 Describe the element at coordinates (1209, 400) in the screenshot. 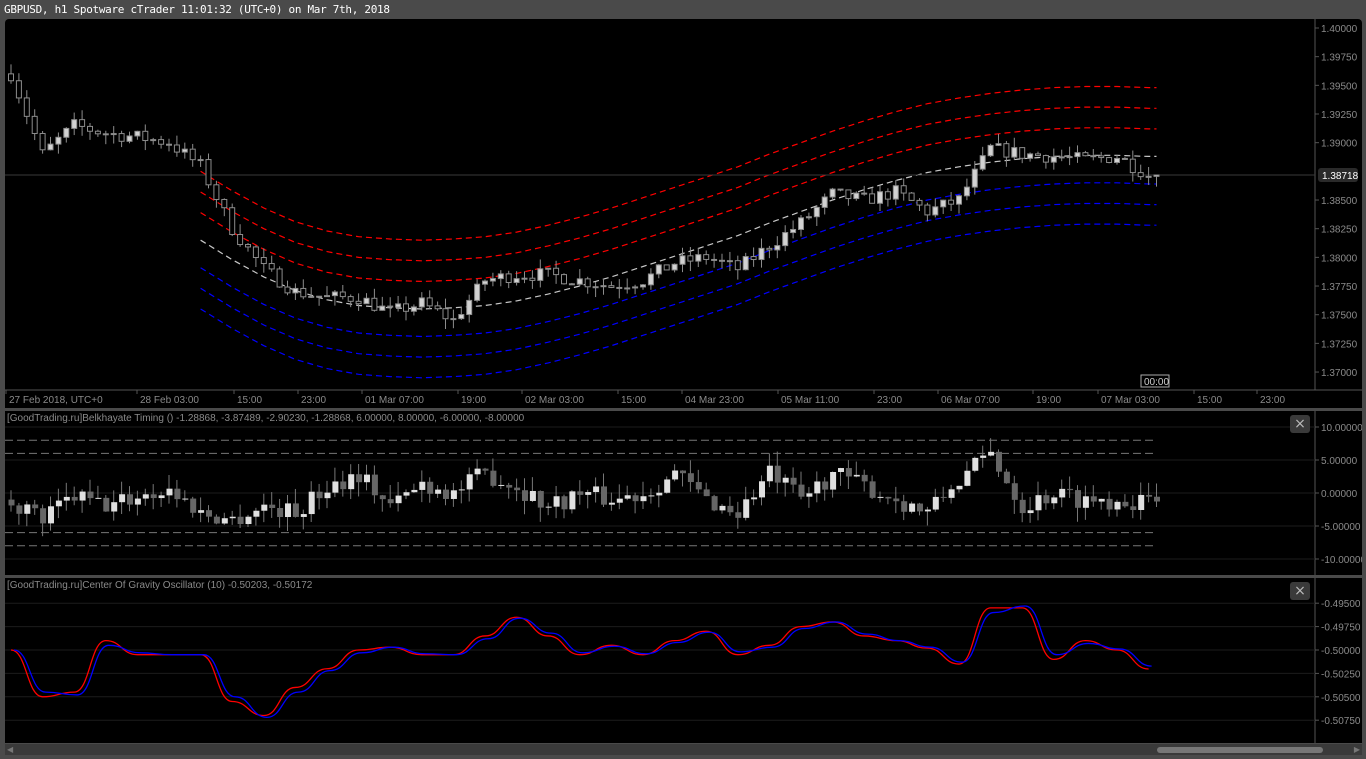

I see `time-axis-label: 15:00` at that location.